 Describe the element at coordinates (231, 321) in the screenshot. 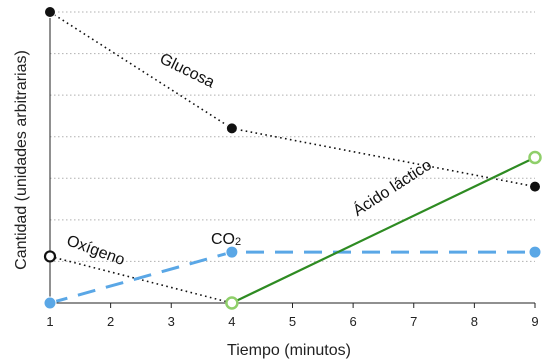

I see `x-tick-label-4: 4` at that location.